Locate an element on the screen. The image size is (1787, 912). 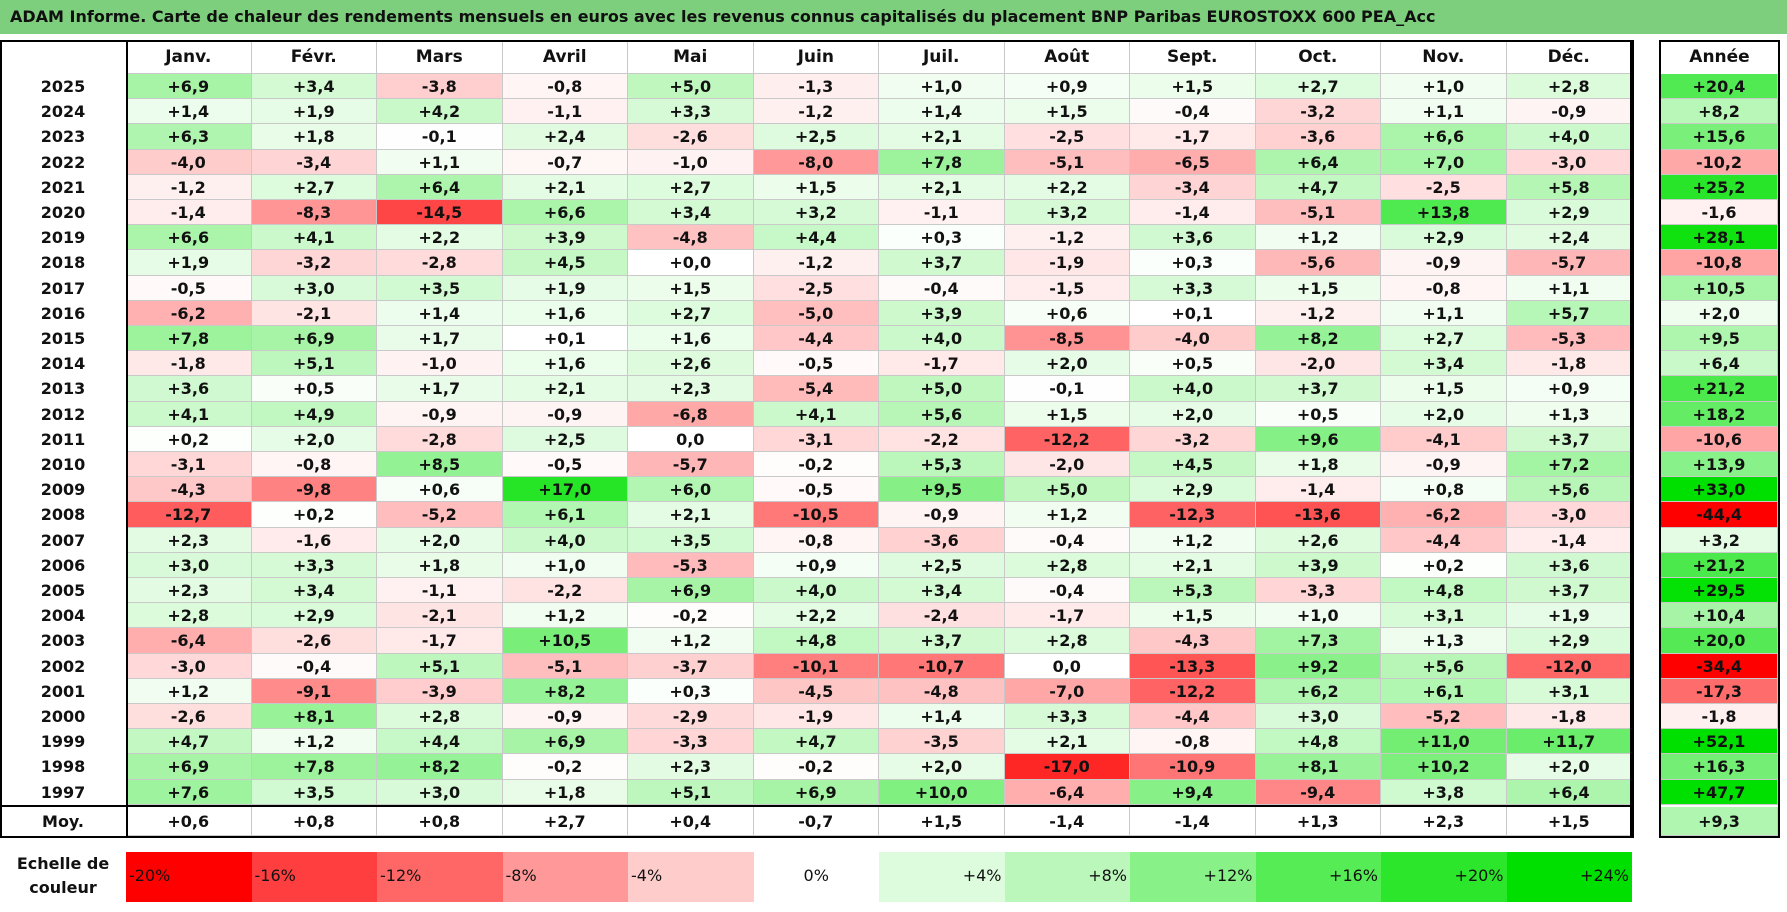
month-value-cell: -5,2 is located at coordinates (440, 515).